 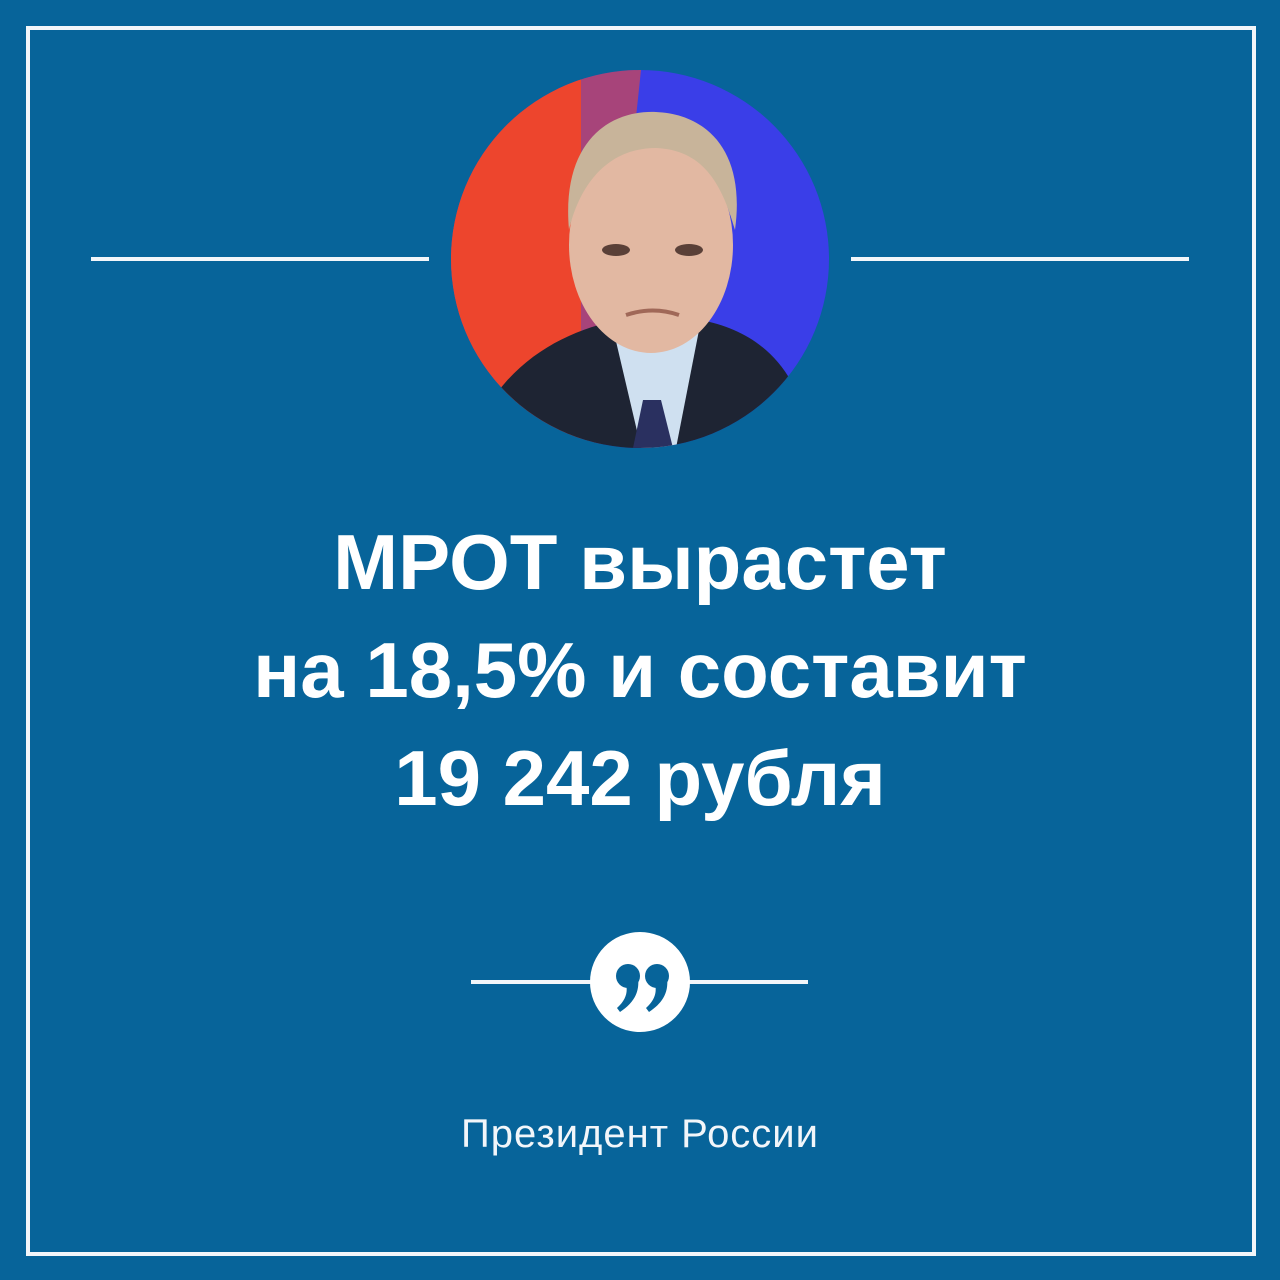 What do you see at coordinates (642, 988) in the screenshot?
I see `quote-mark-icon` at bounding box center [642, 988].